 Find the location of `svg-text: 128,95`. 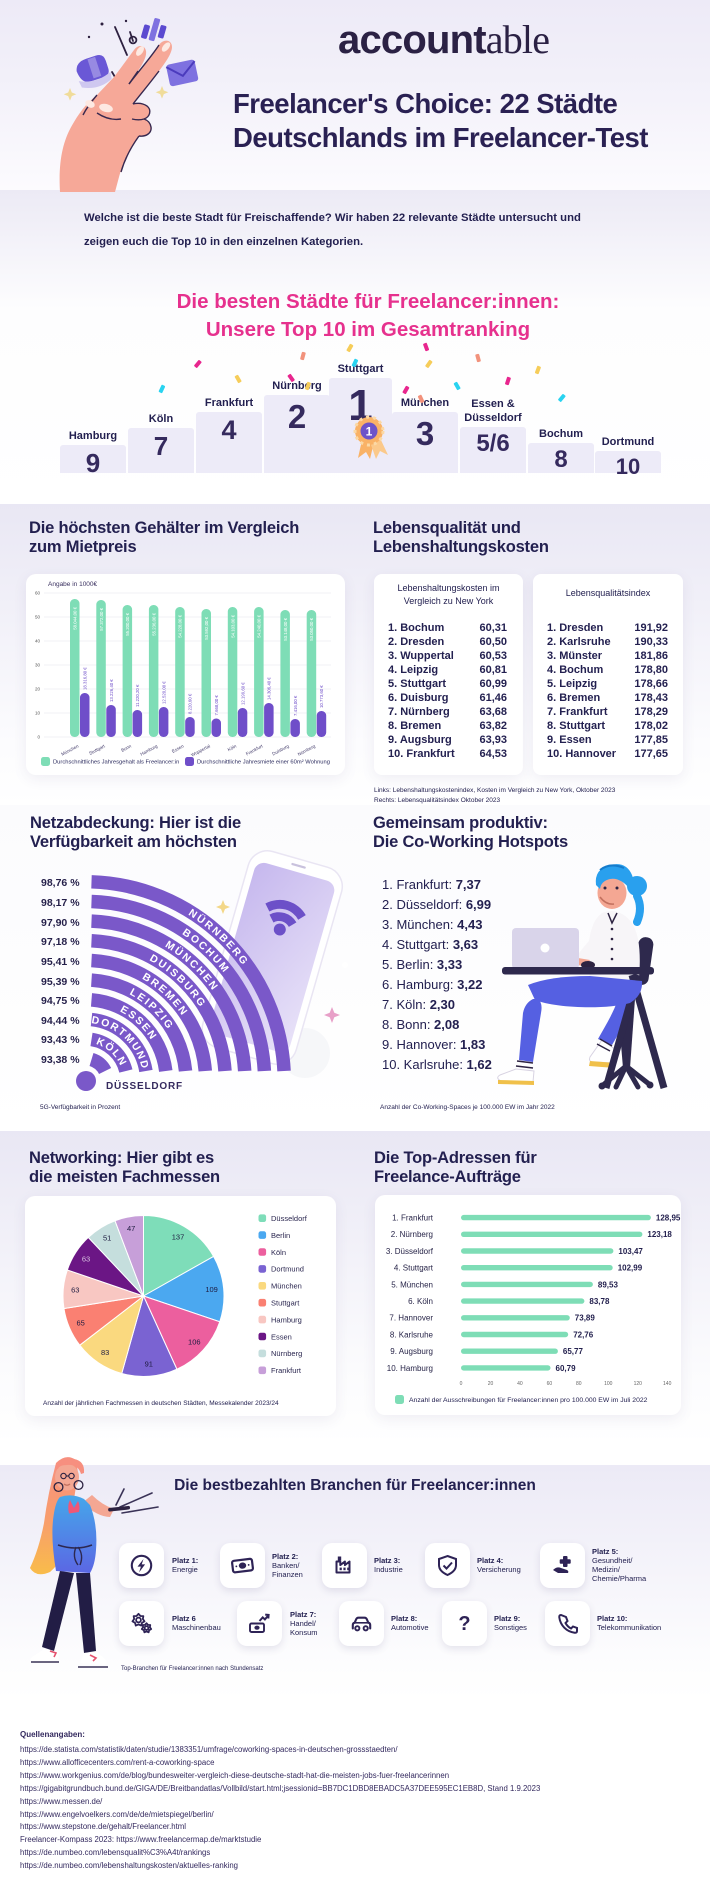

svg-text: 128,95 is located at coordinates (668, 1218).